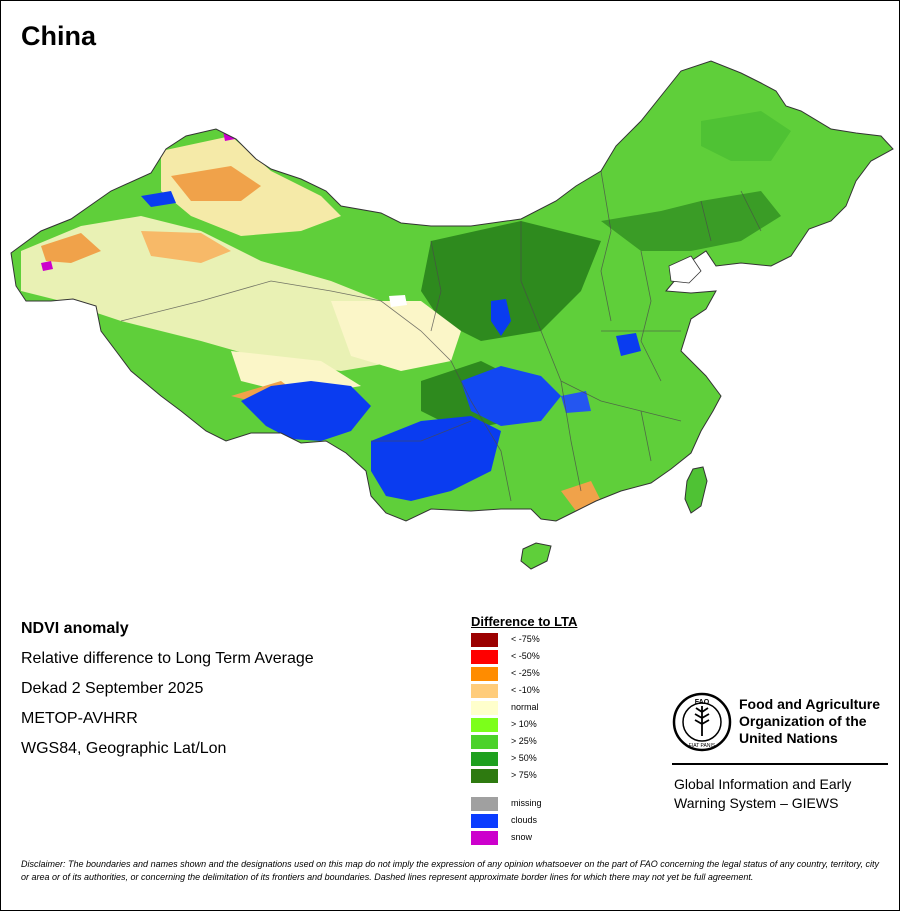 This screenshot has width=900, height=911. I want to click on fao-logo: FAO FIAT PANIS, so click(702, 722).